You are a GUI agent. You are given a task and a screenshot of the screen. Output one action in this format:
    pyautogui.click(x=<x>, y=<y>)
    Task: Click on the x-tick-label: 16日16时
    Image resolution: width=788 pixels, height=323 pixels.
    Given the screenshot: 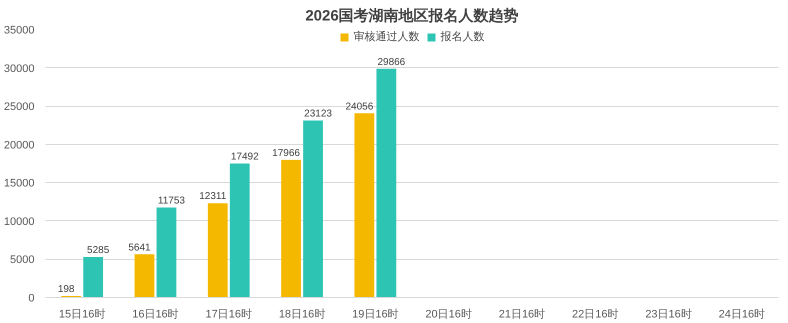 What is the action you would take?
    pyautogui.click(x=155, y=314)
    